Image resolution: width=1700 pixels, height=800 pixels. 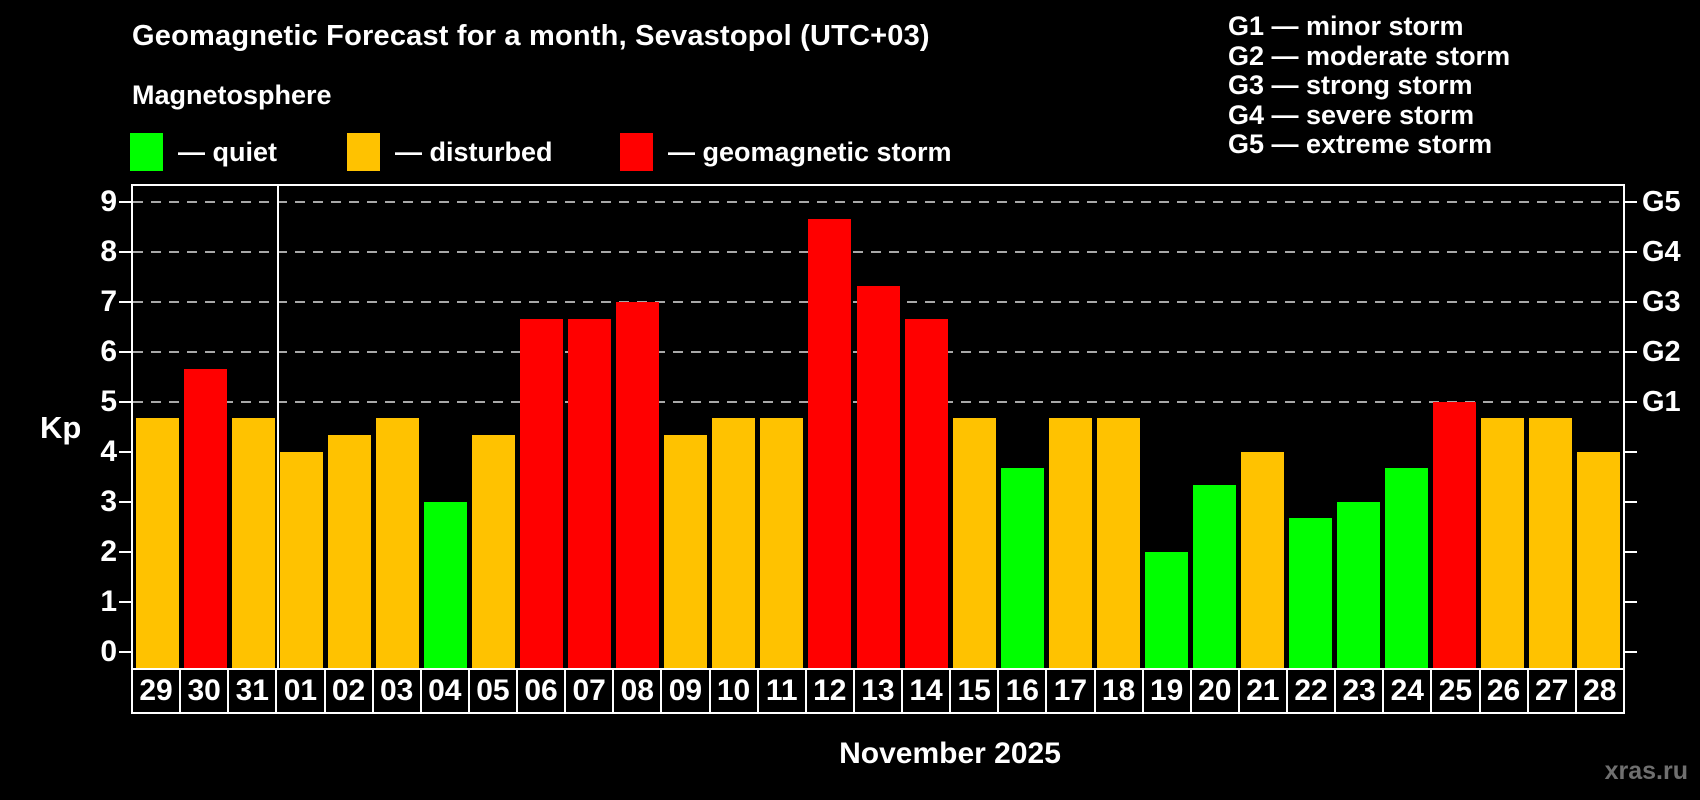 What do you see at coordinates (1661, 402) in the screenshot?
I see `right-axis-label-g1: G1` at bounding box center [1661, 402].